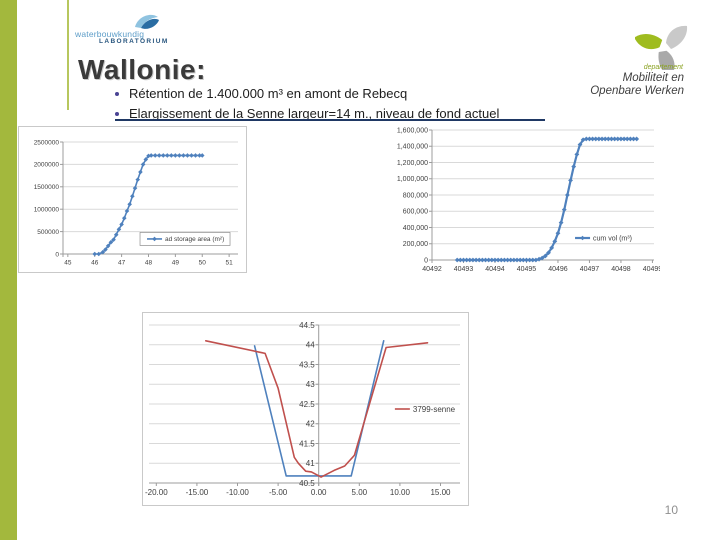 The image size is (720, 540). I want to click on svg-text: 1500000, so click(47, 187).